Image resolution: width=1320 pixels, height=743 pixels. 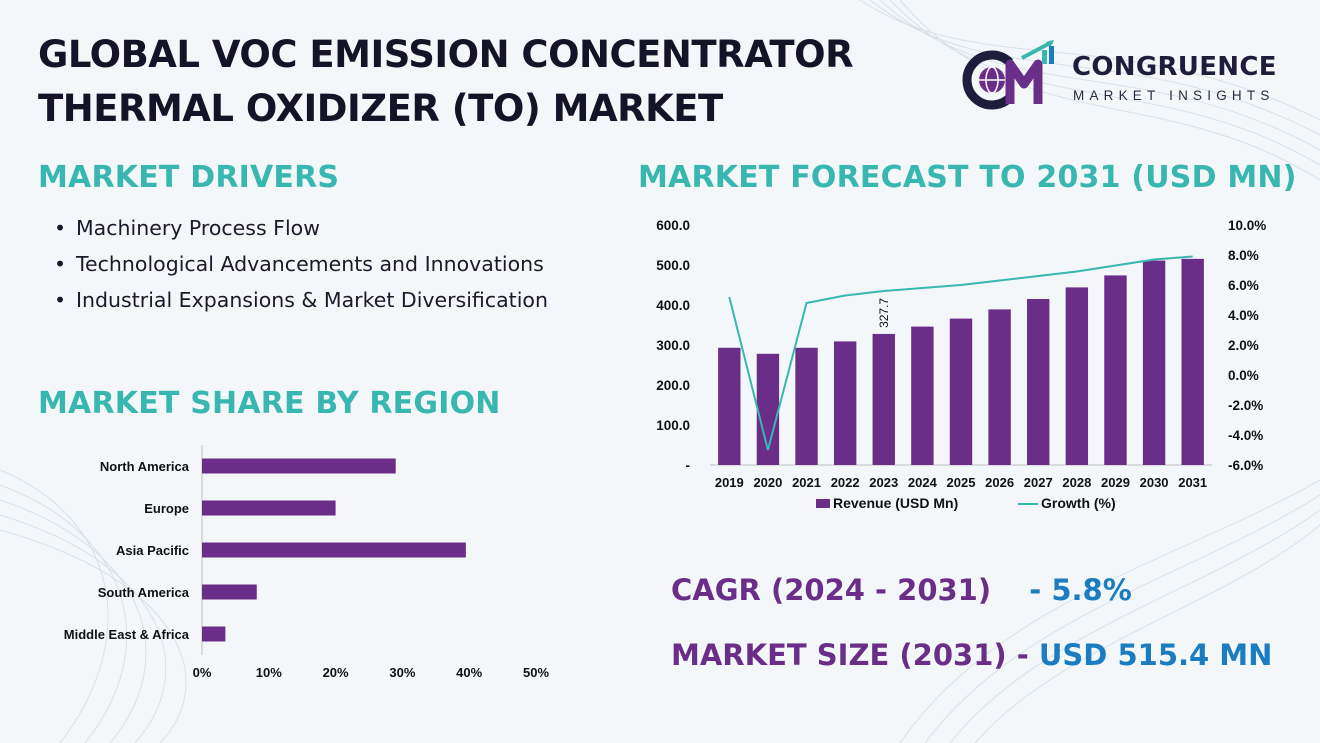 What do you see at coordinates (144, 592) in the screenshot?
I see `region-label: South America` at bounding box center [144, 592].